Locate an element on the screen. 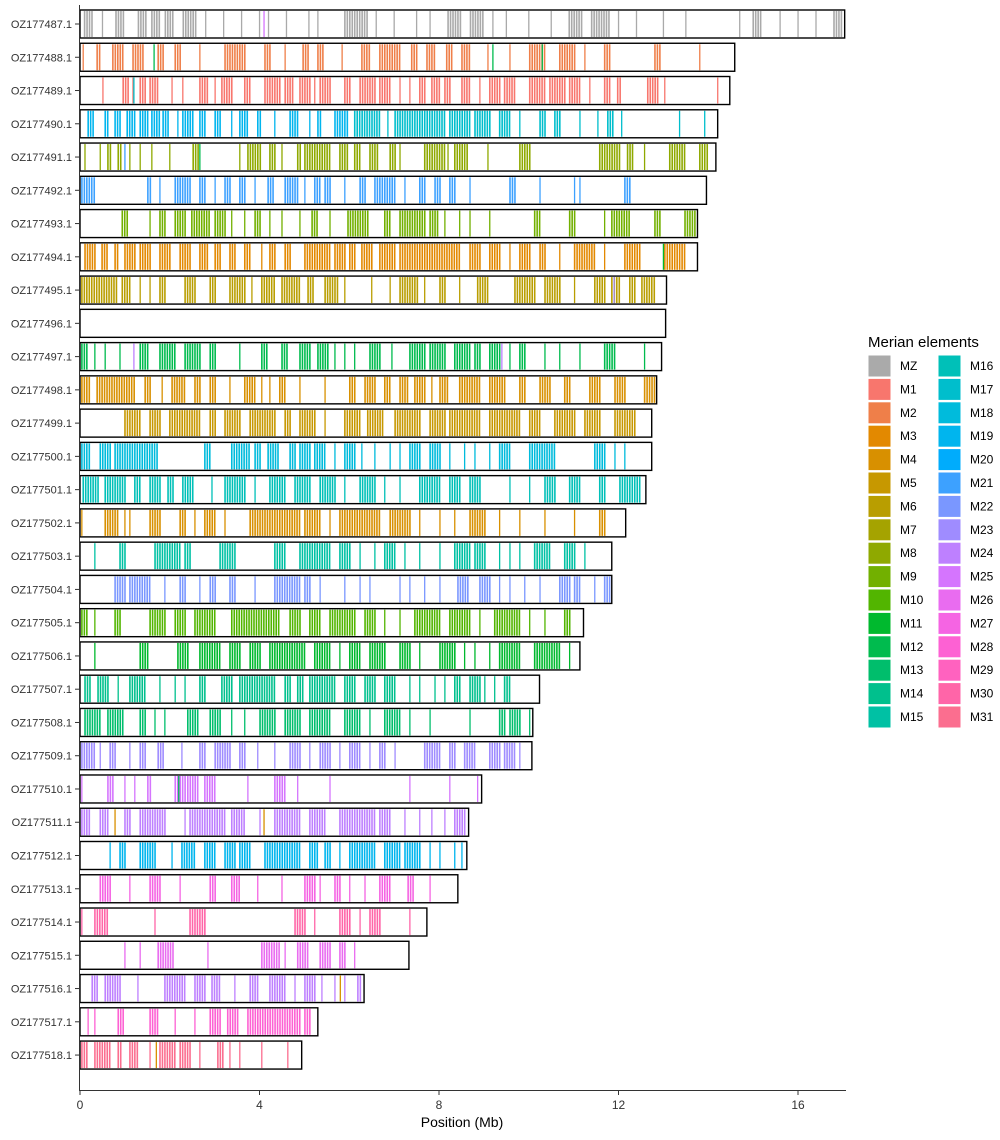  marker-m2 is located at coordinates (434, 57).